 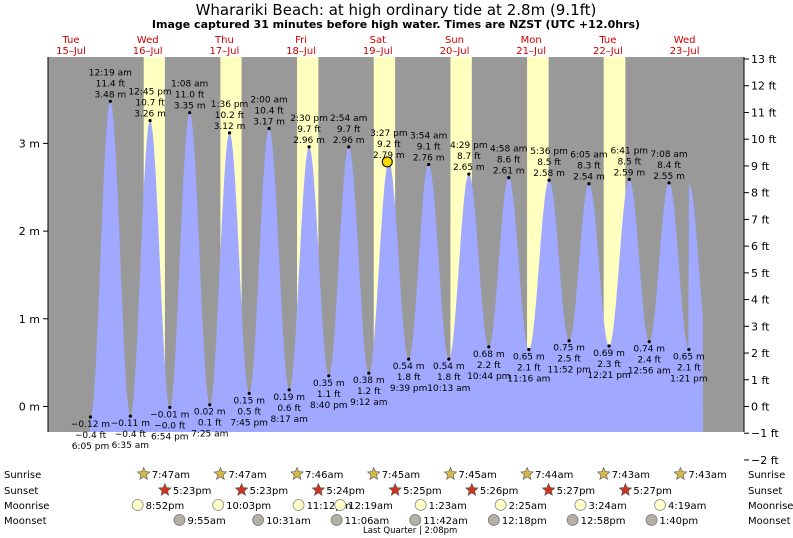 What do you see at coordinates (348, 119) in the screenshot?
I see `high-time-label: 2:54 am` at bounding box center [348, 119].